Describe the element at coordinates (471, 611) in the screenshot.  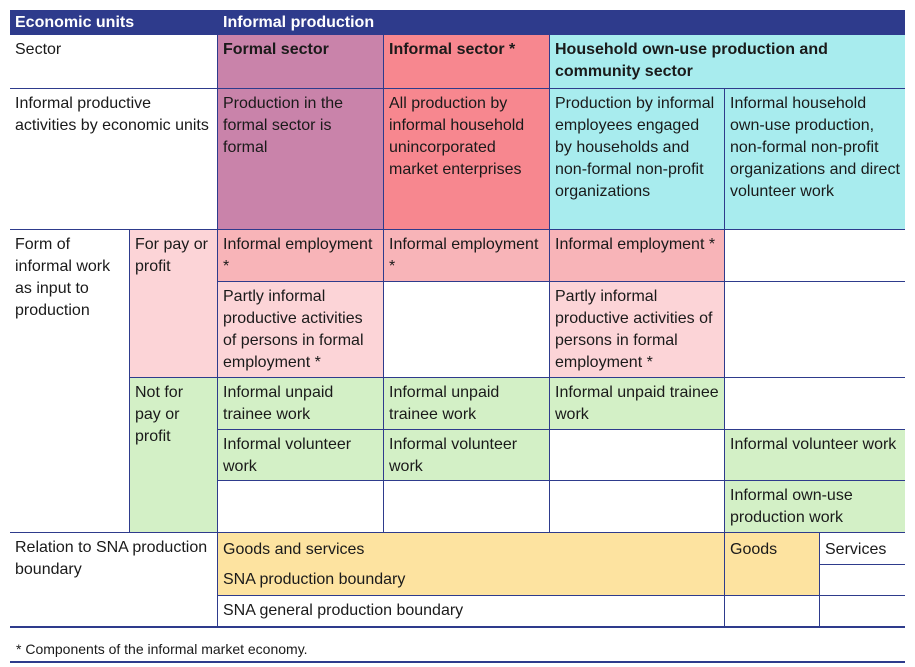
I see `sna-general-boundary: SNA general production boundary` at that location.